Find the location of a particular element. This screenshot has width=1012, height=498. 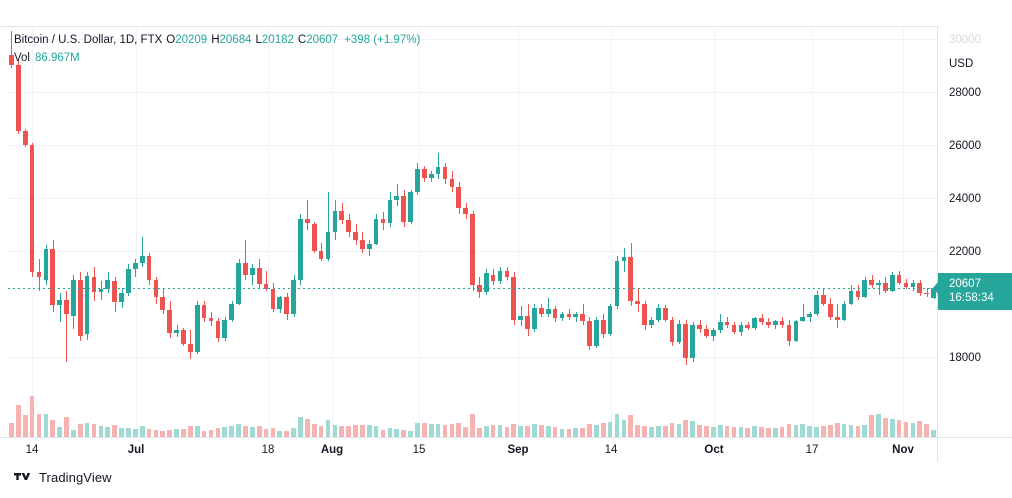

legend-open-value: 20209 is located at coordinates (191, 40).